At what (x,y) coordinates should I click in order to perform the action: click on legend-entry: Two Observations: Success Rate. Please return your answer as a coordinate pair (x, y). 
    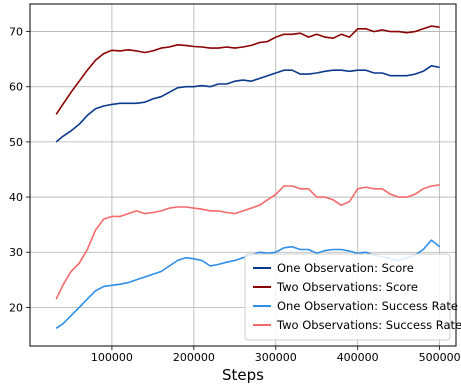
    Looking at the image, I should click on (368, 325).